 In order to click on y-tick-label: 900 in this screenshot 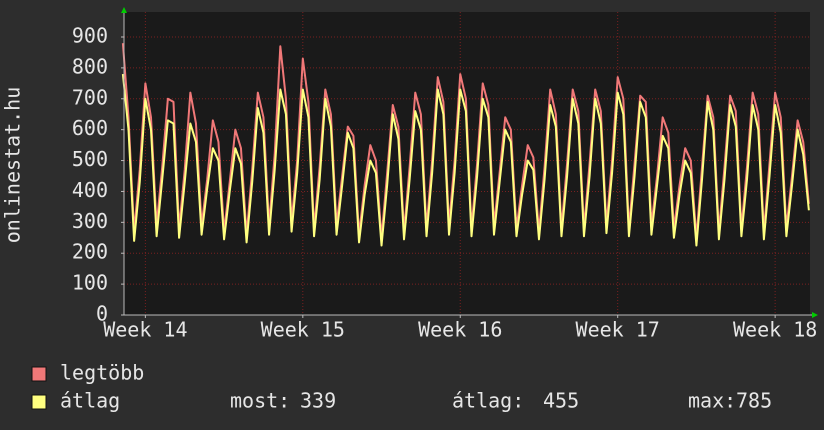, I will do `click(90, 36)`.